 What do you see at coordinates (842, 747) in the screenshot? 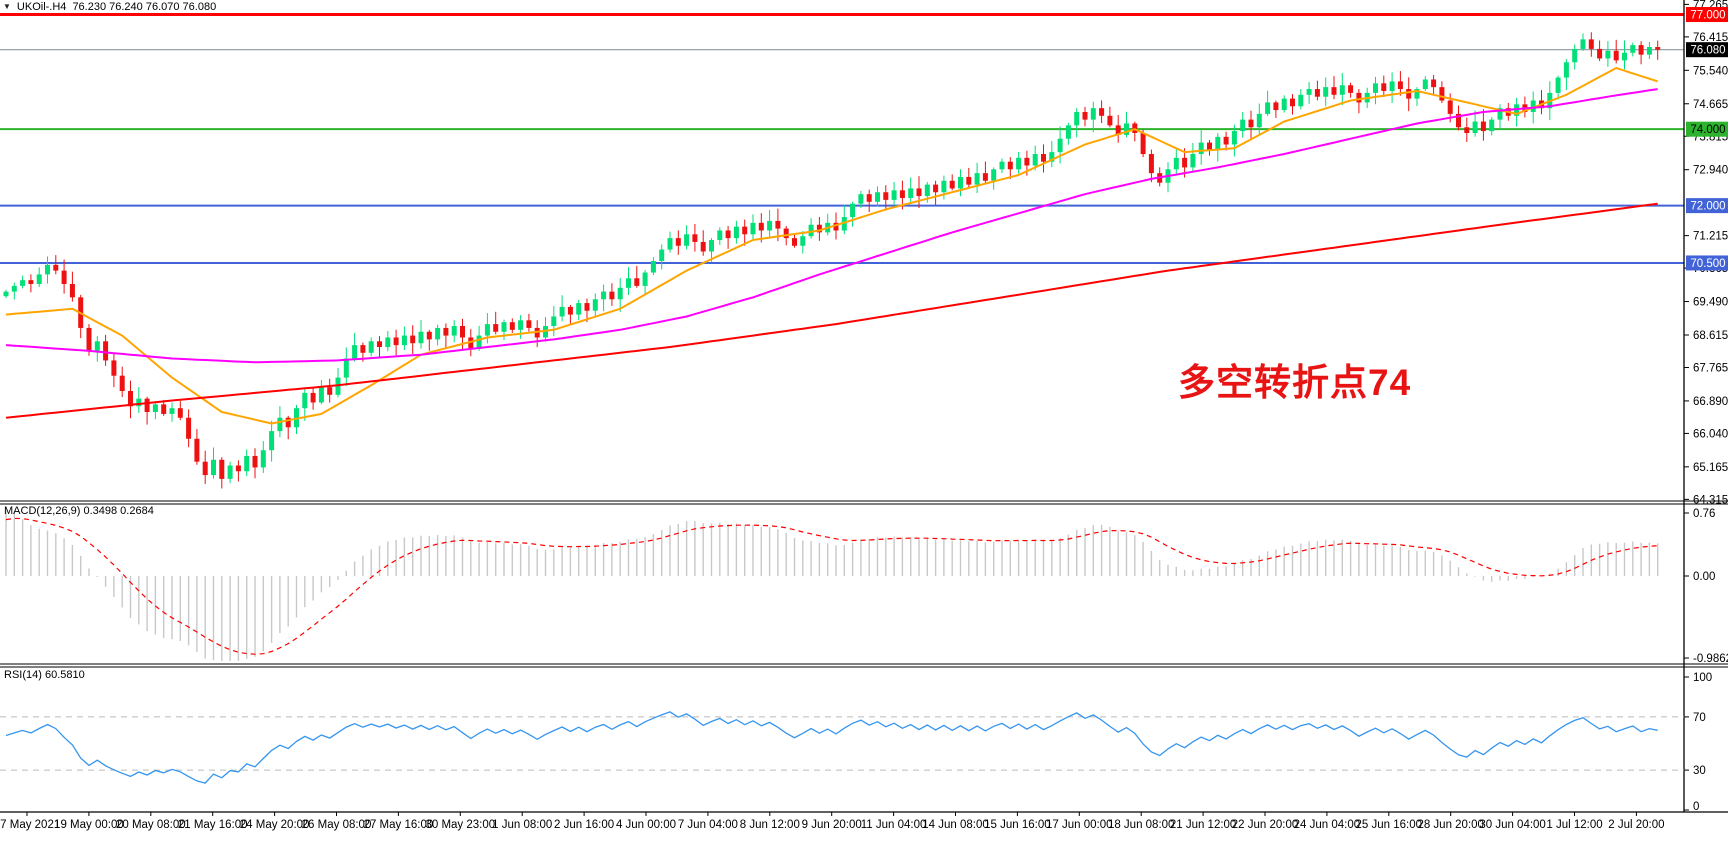
I see `rsi-layer` at bounding box center [842, 747].